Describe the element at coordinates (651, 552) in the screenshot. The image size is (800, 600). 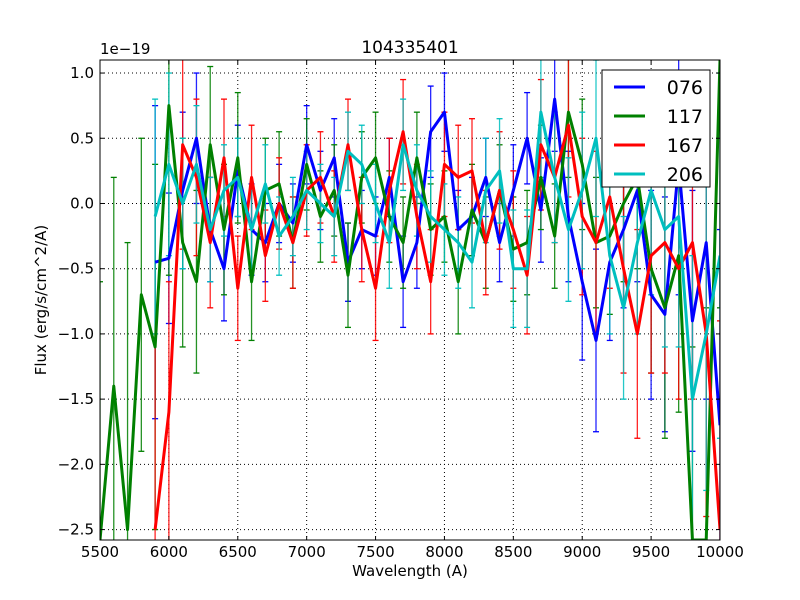
I see `x-tick-label: 9500` at that location.